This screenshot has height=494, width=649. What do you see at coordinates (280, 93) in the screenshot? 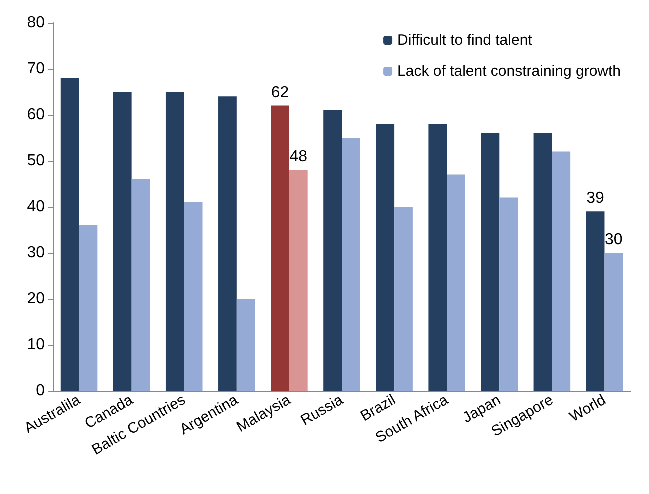
I see `data-label: 62` at bounding box center [280, 93].